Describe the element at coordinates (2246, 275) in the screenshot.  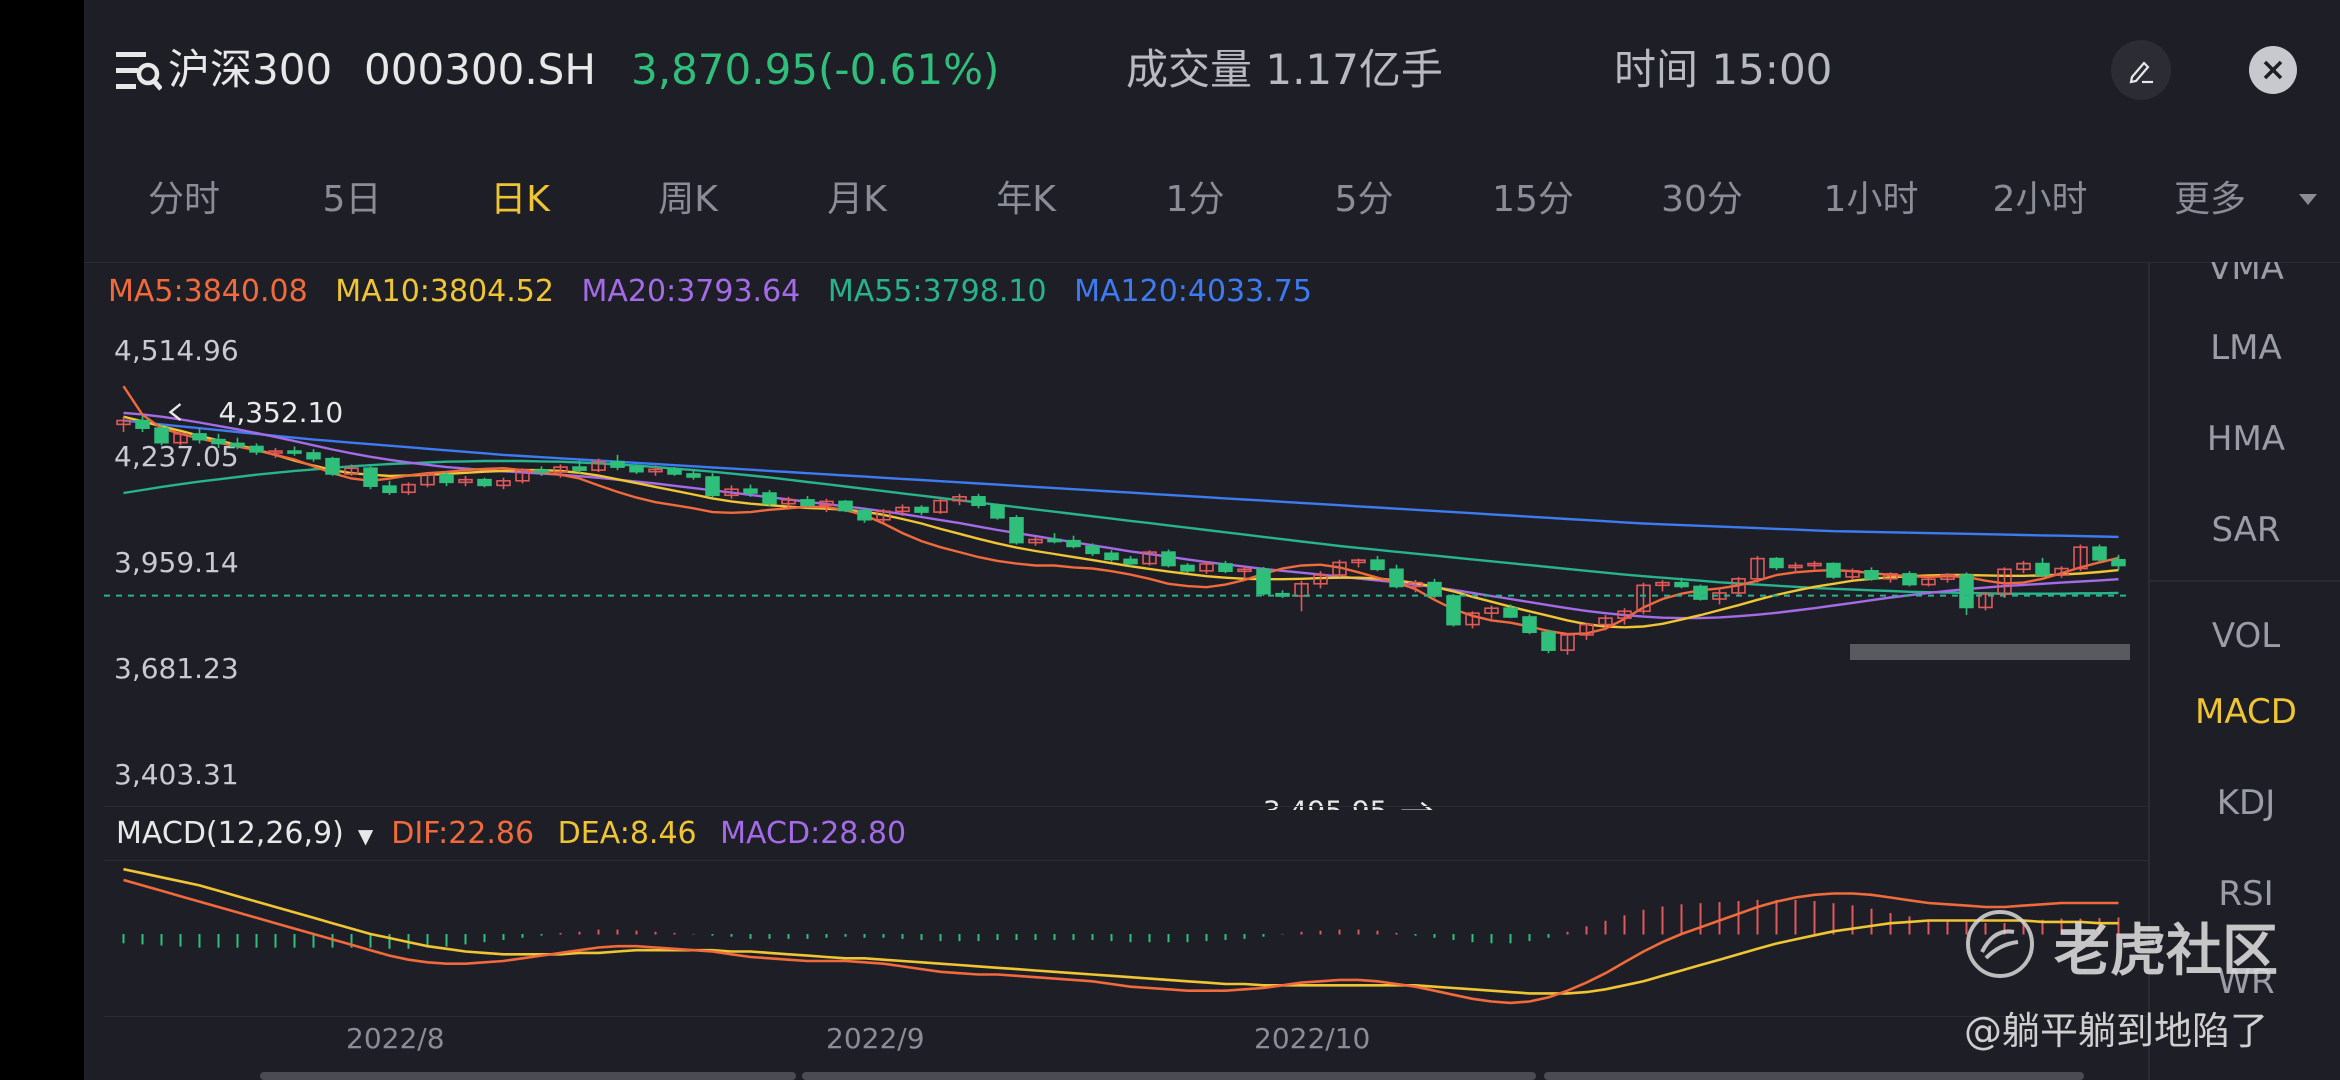
I see `indicator-vma: VMA` at that location.